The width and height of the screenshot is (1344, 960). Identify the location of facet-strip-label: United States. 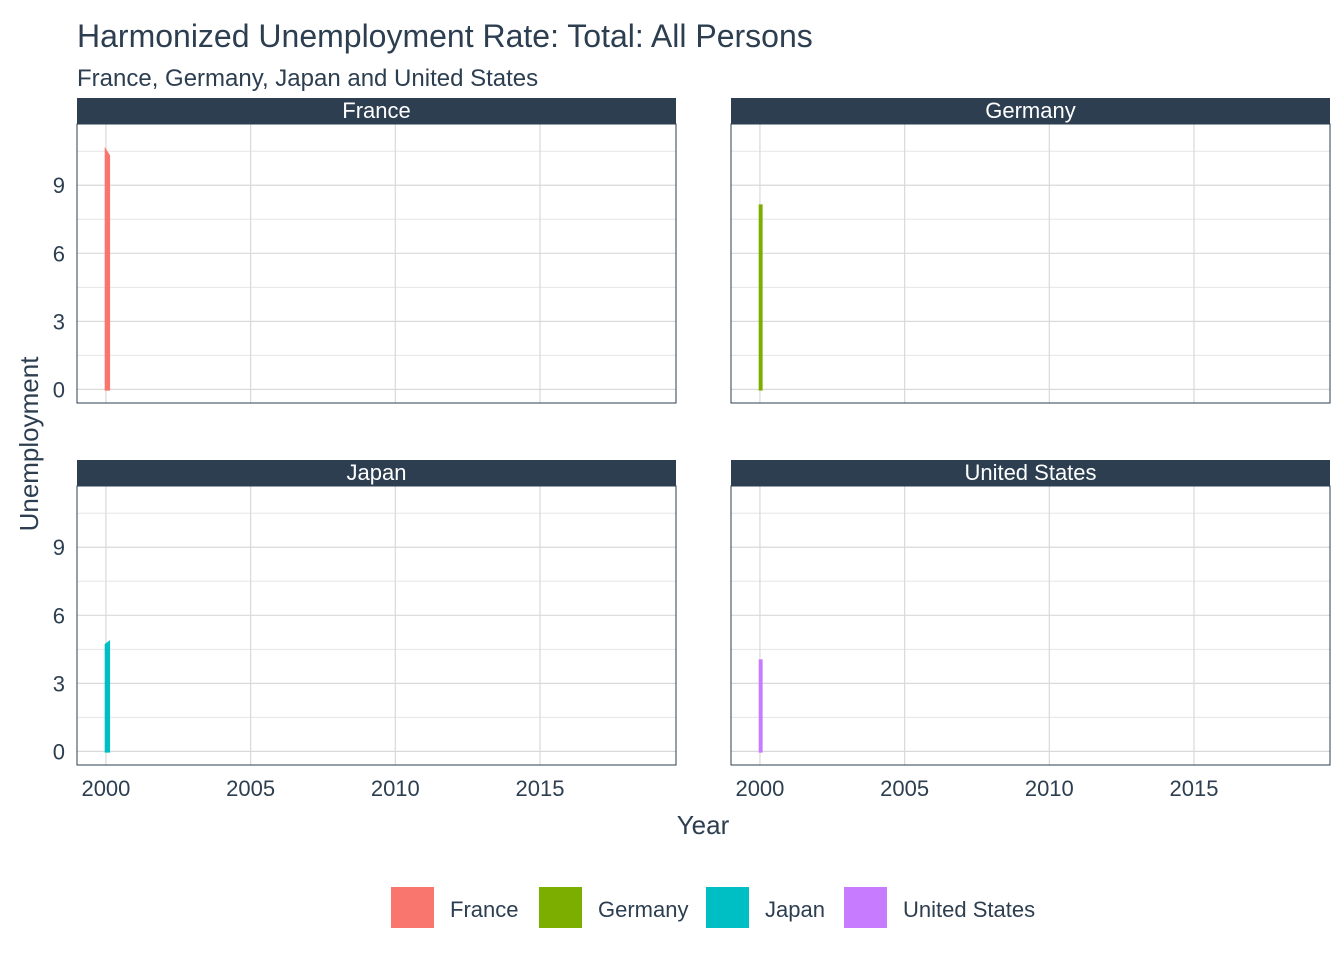
(1030, 472).